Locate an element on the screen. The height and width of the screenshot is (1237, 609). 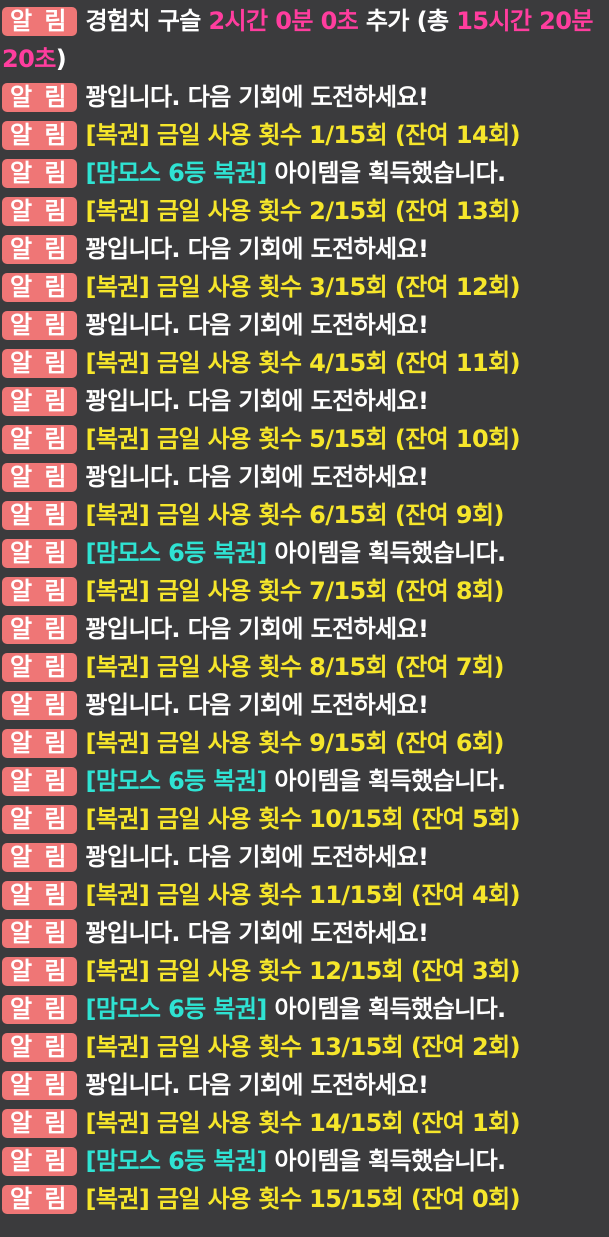
chat-message: 알 림 경험치 구슬 2시간 0분 0초 추가 (총 15시간 20분 20초) is located at coordinates (304, 40).